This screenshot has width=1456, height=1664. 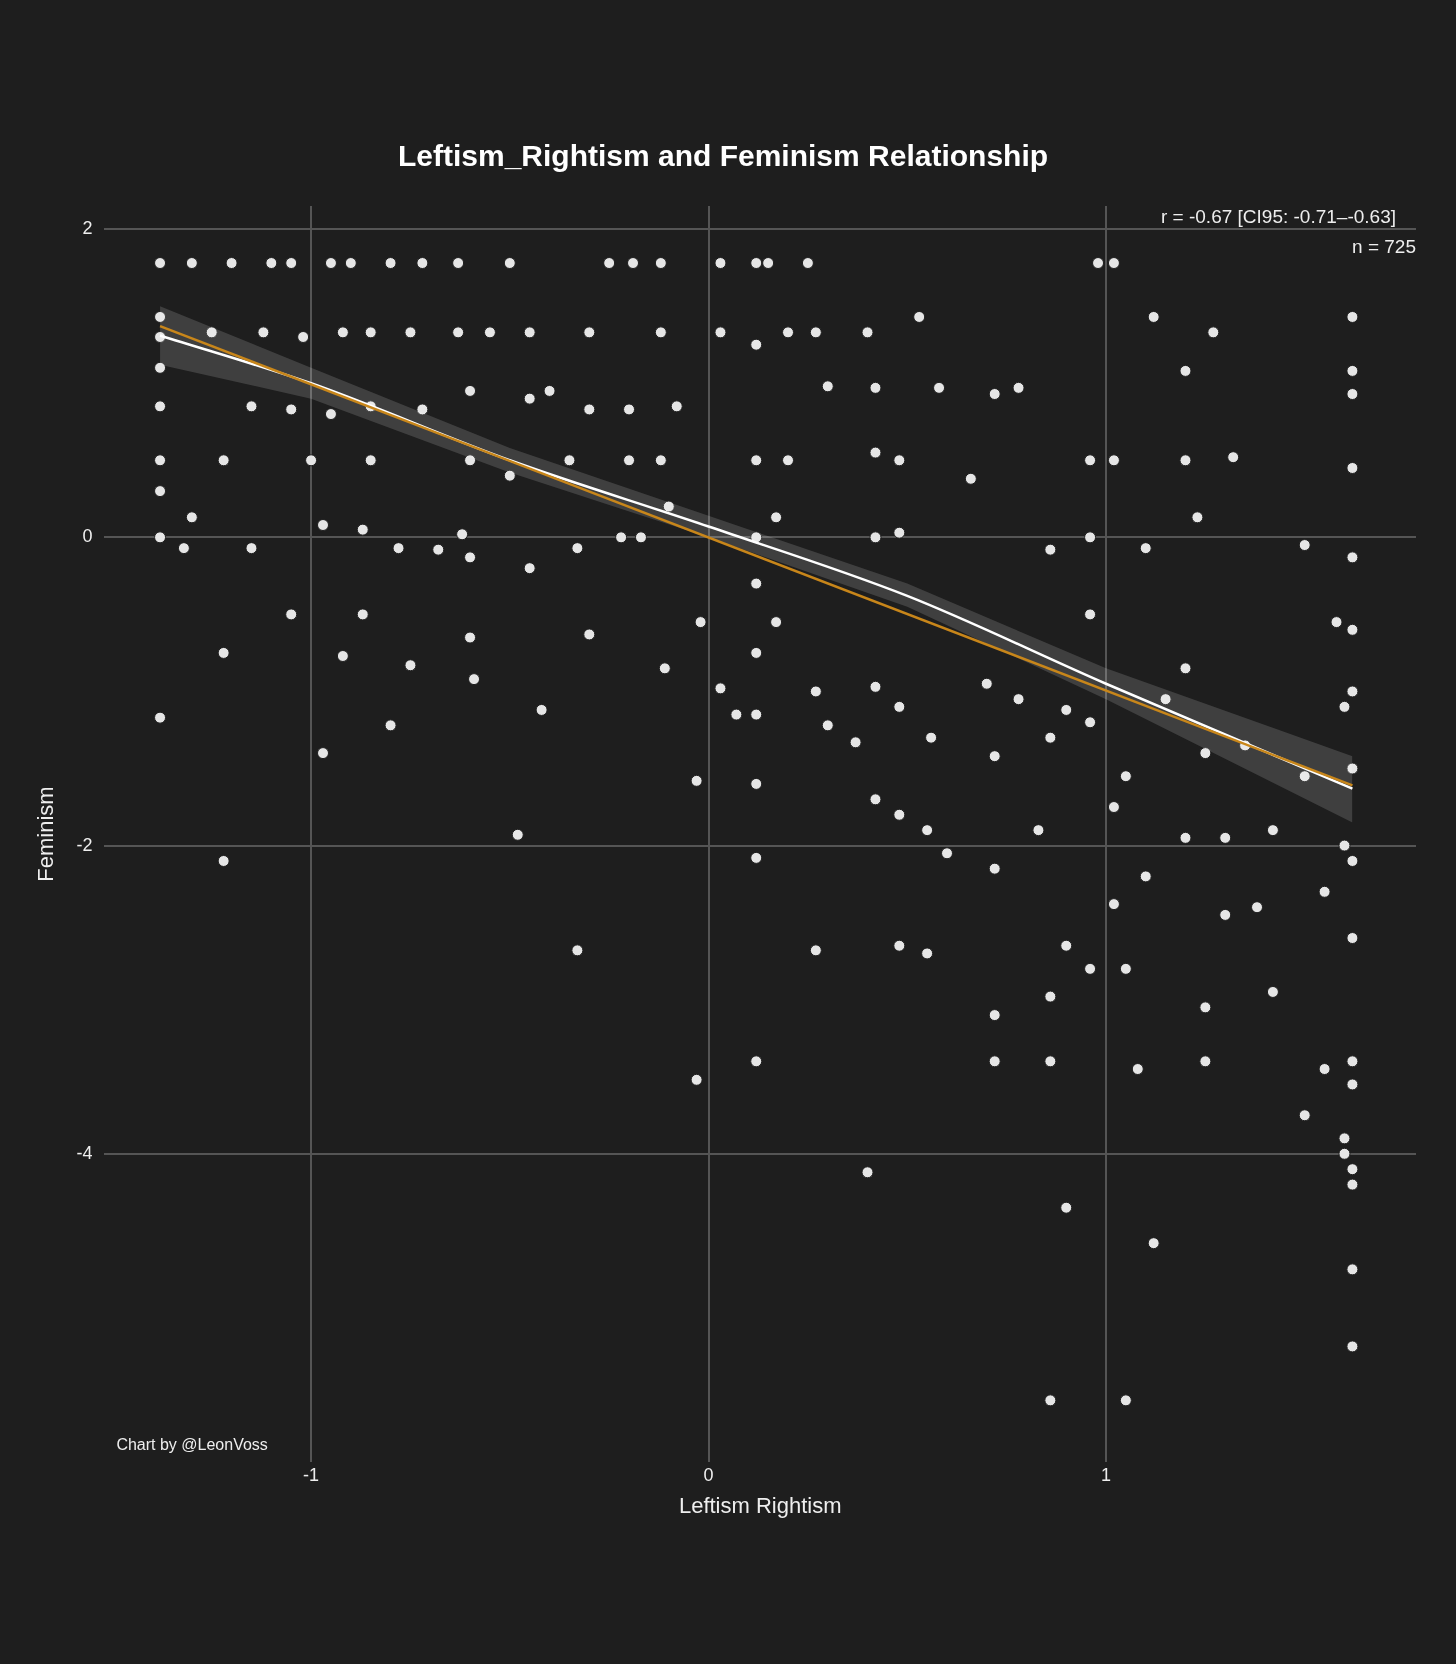 I want to click on y-tick-label: 2, so click(x=87, y=228).